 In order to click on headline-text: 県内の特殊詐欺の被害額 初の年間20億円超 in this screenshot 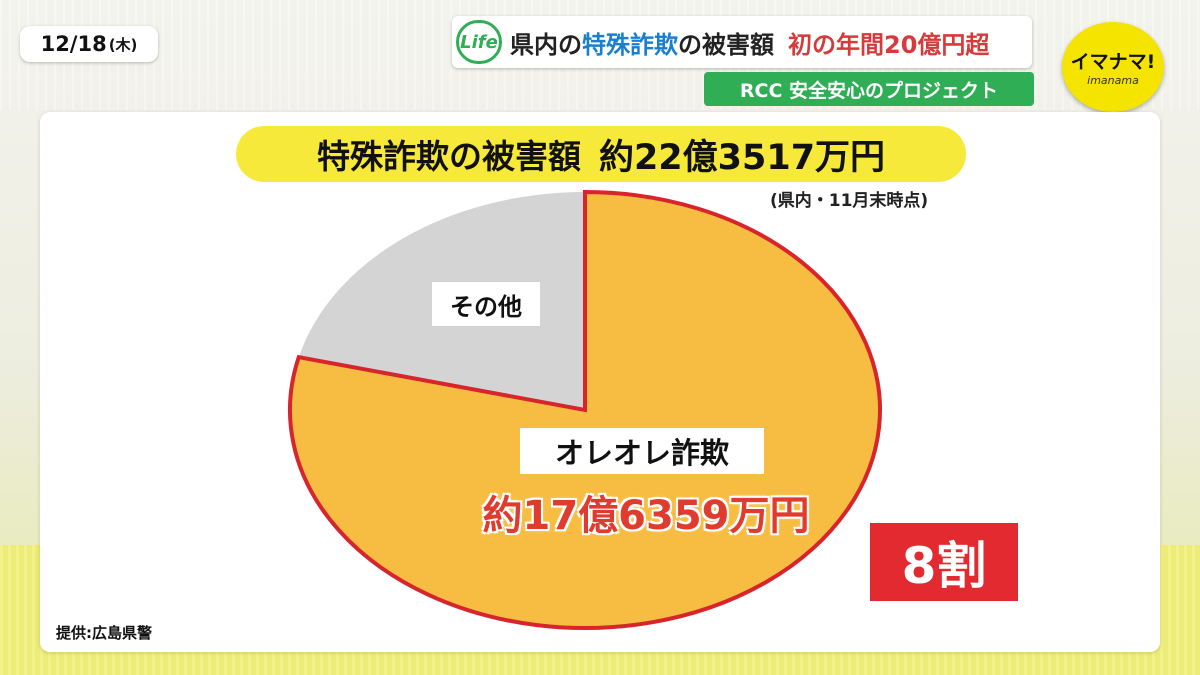, I will do `click(749, 42)`.